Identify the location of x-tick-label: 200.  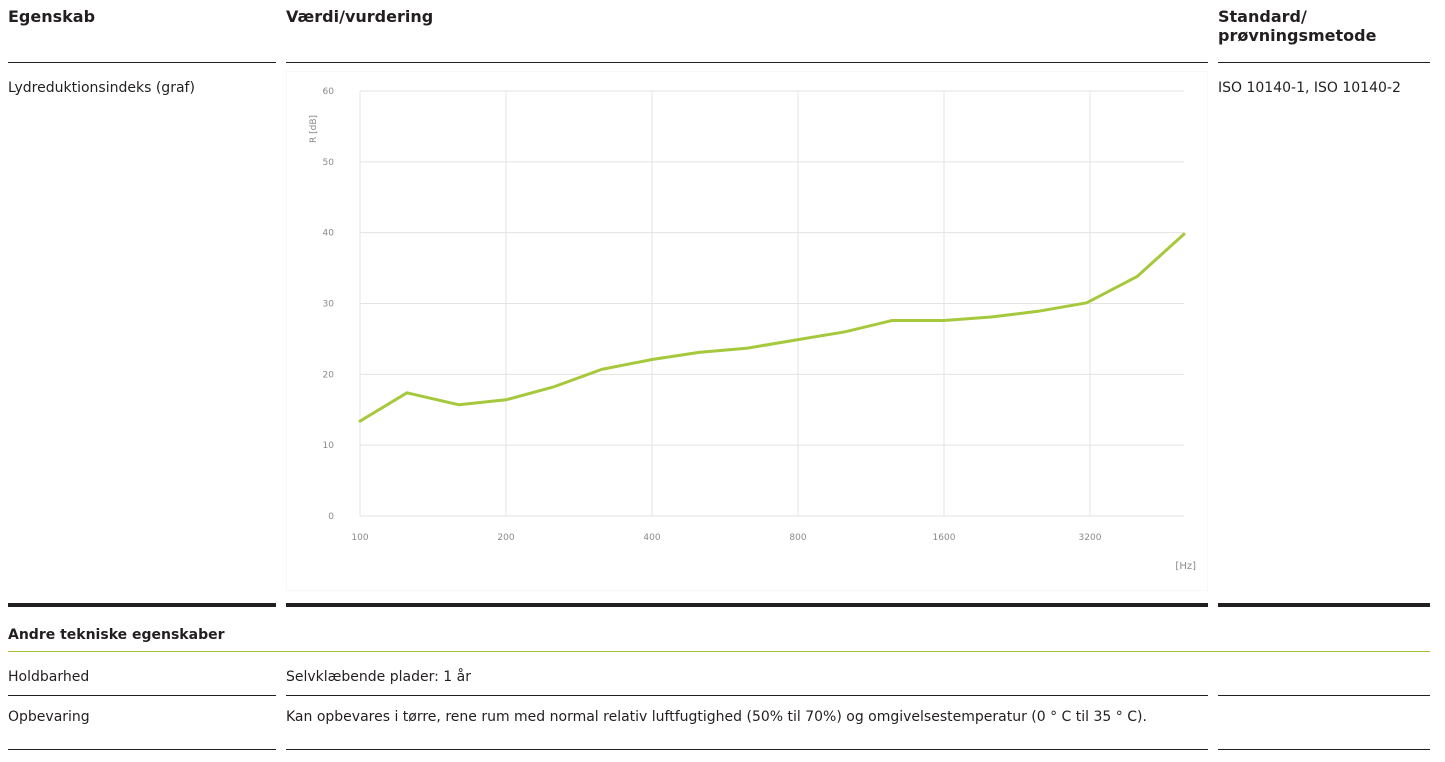
(505, 538).